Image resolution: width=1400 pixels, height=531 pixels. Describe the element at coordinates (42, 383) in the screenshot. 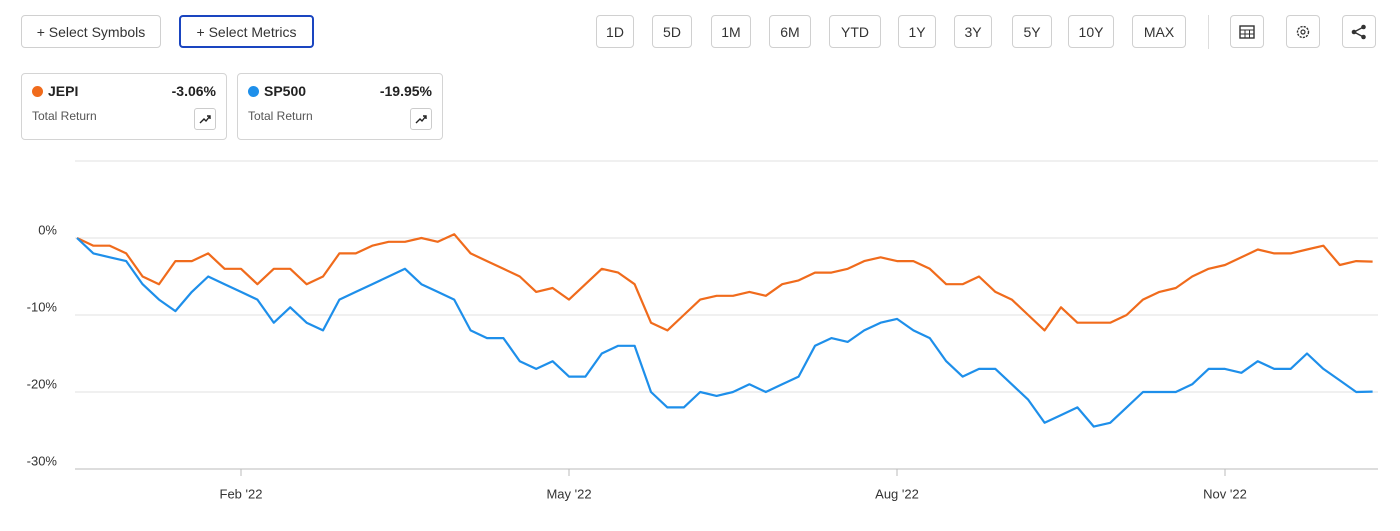

I see `y-tick-label: -20%` at that location.